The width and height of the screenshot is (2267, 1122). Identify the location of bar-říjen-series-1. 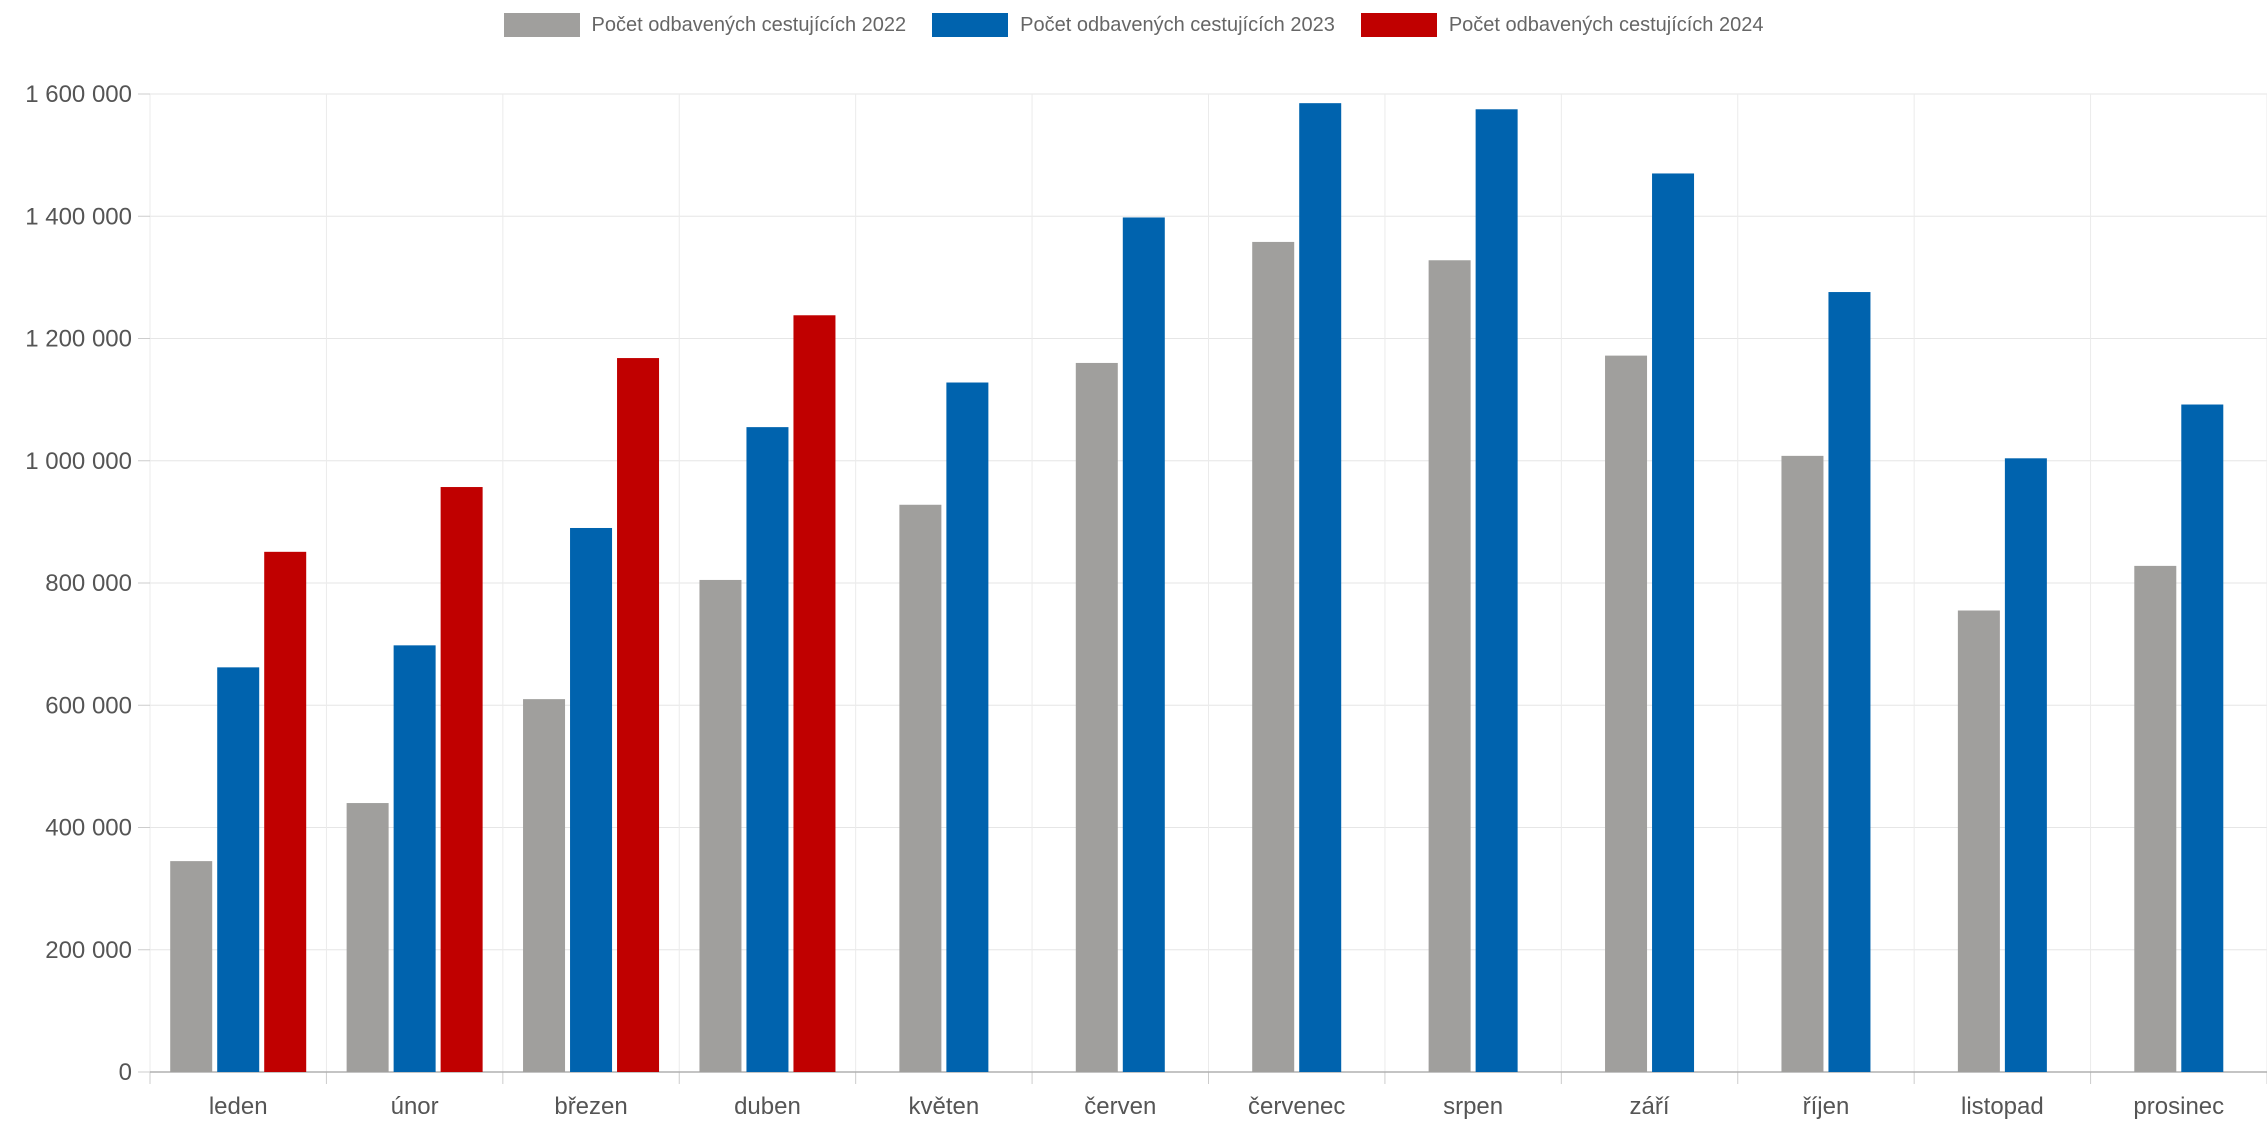
(1802, 763).